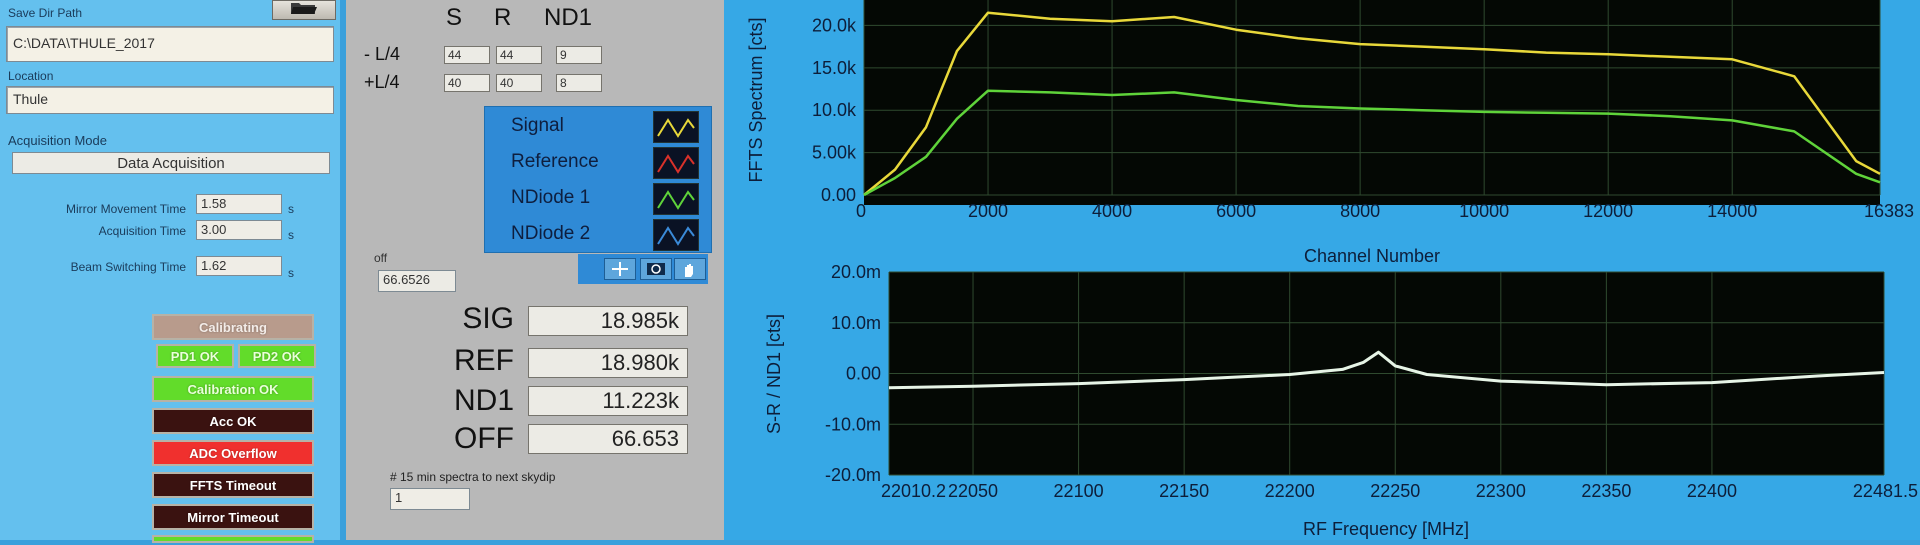  I want to click on plot-legend: Signal Reference NDiode 1 NDiode 2, so click(598, 179).